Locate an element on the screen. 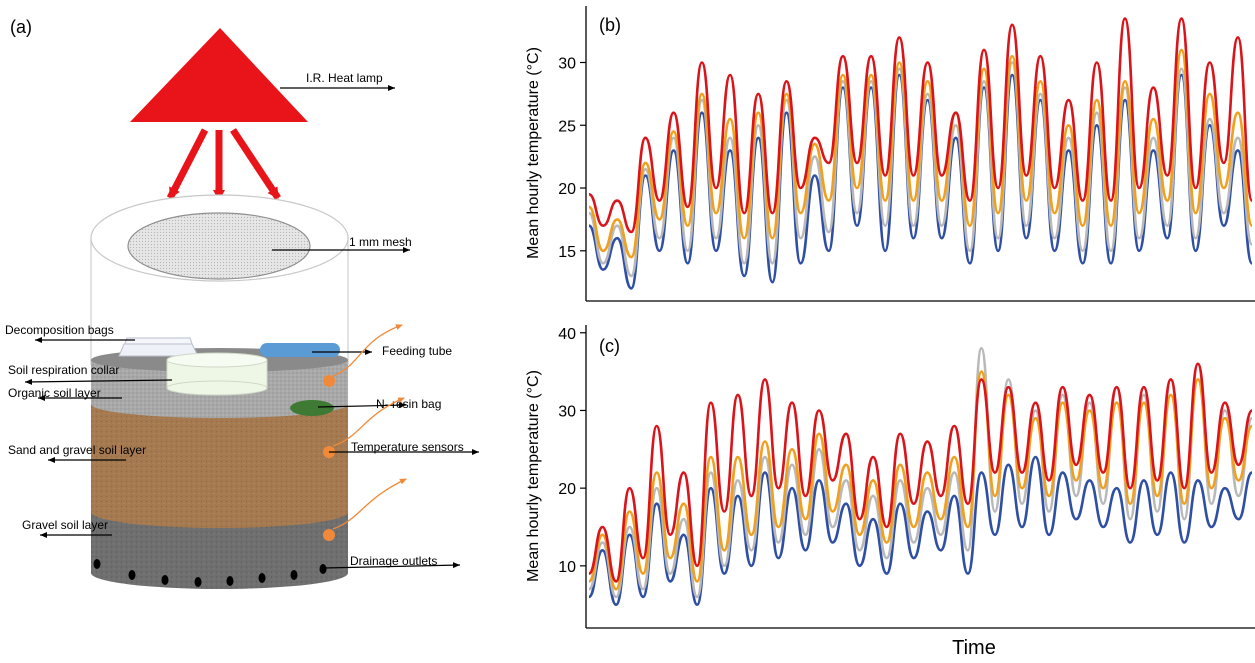 Image resolution: width=1255 pixels, height=663 pixels. heat-lamp-icon is located at coordinates (219, 75).